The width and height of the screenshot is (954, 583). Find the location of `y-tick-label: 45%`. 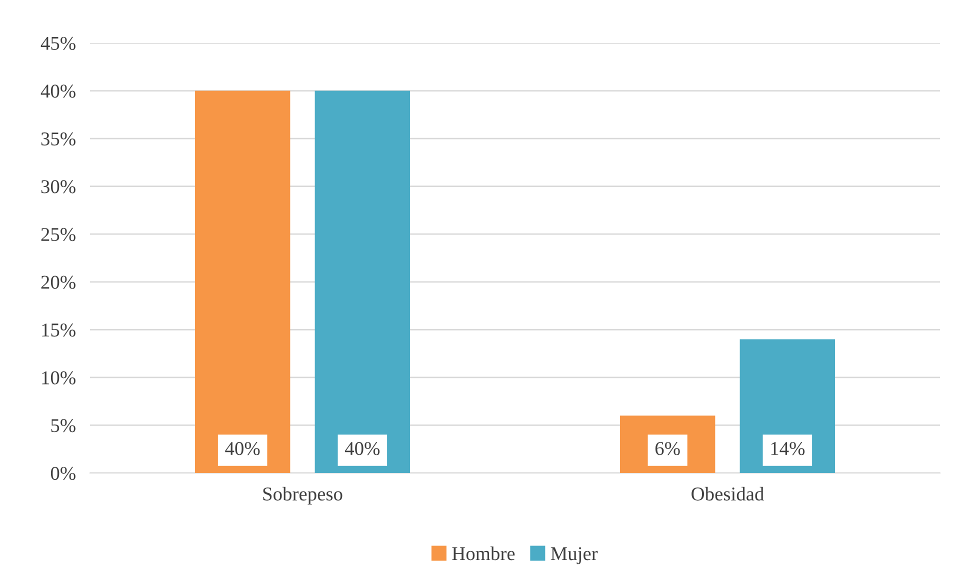

y-tick-label: 45% is located at coordinates (58, 43).